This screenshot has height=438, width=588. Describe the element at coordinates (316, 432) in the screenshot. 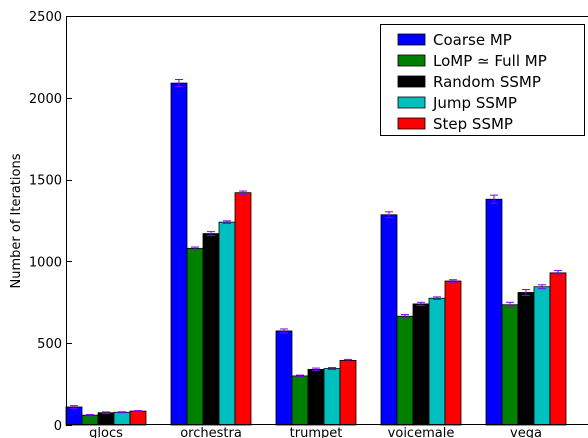

I see `x-tick-label: trumpet` at that location.